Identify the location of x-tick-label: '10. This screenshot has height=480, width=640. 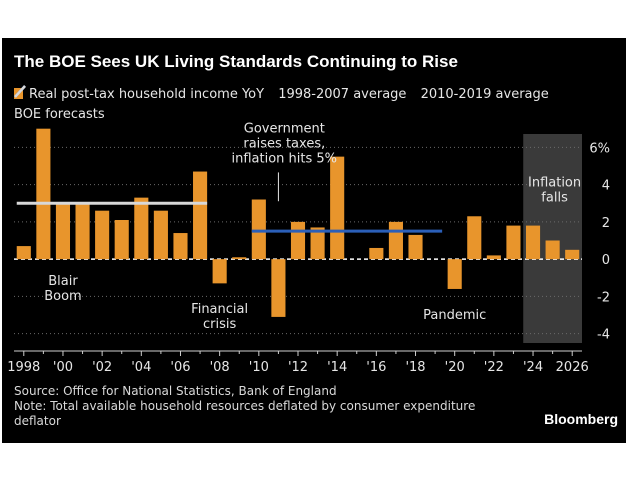
(259, 367).